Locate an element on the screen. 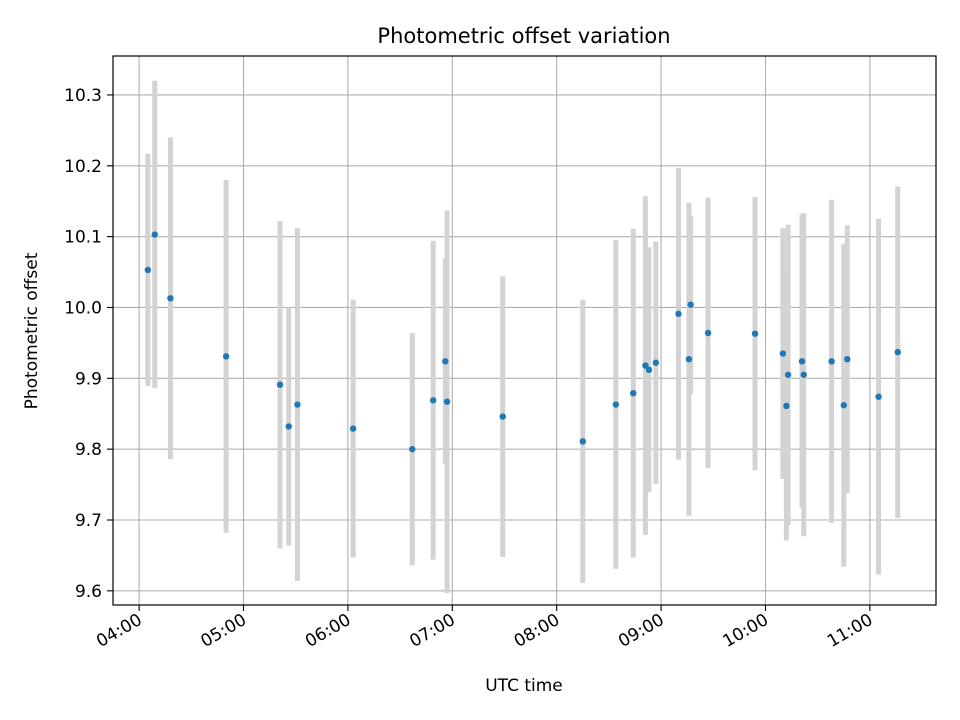 The height and width of the screenshot is (720, 960). y-tick-label: 10.2 is located at coordinates (83, 167).